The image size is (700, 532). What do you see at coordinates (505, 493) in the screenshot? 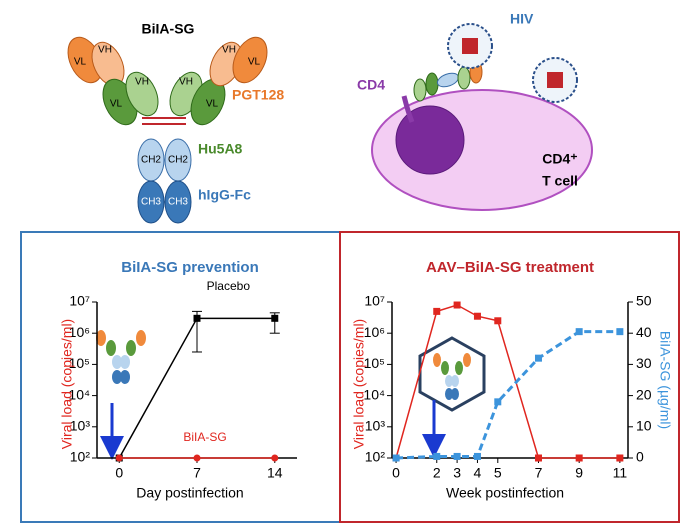
I see `x-axis-label: Week postinfection` at bounding box center [505, 493].